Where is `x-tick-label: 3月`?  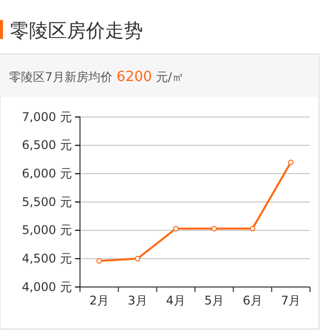
x-tick-label: 3月 is located at coordinates (138, 301).